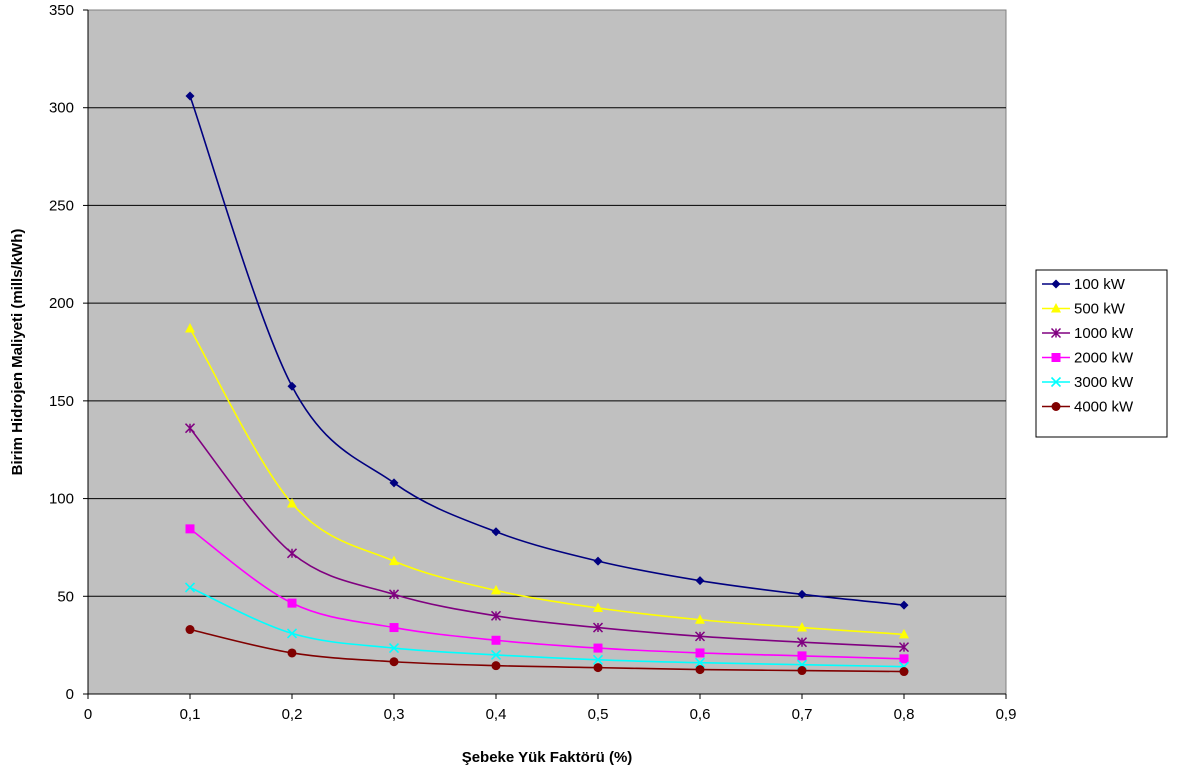 This screenshot has width=1184, height=777. What do you see at coordinates (598, 714) in the screenshot?
I see `x-tick-label: 0,5` at bounding box center [598, 714].